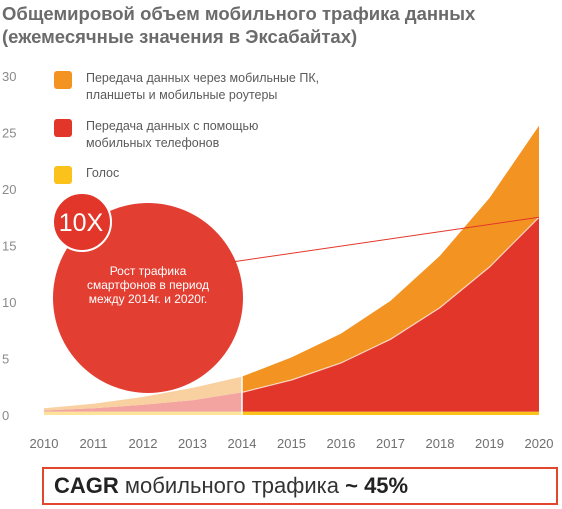 The width and height of the screenshot is (562, 509). What do you see at coordinates (5, 359) in the screenshot?
I see `y-tick-label: 5` at bounding box center [5, 359].